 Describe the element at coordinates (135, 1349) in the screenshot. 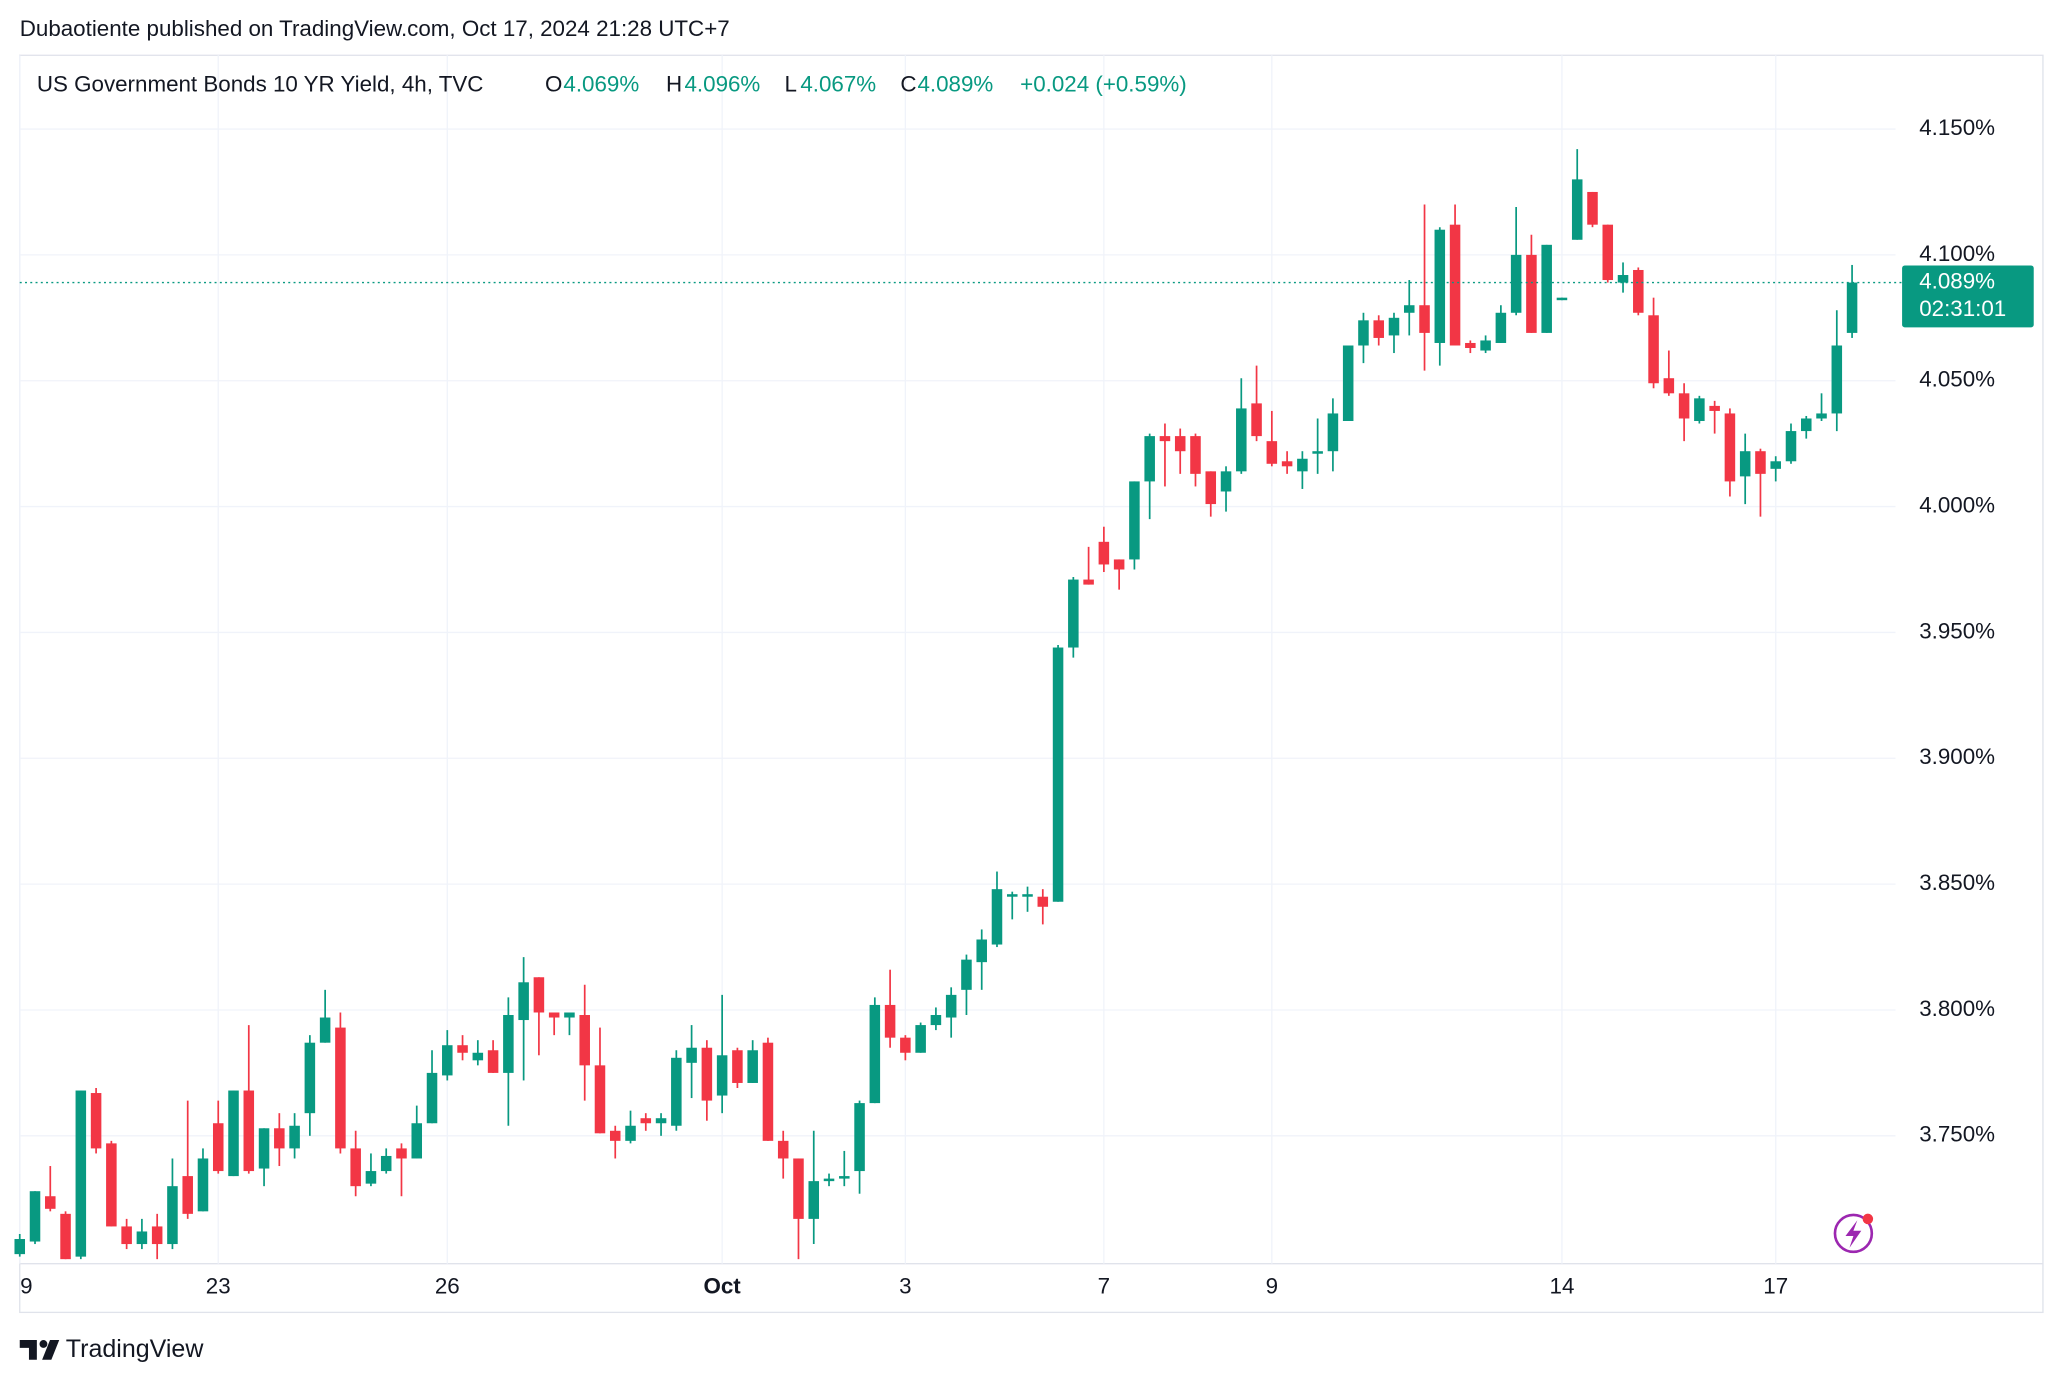

I see `brand-name: TradingView` at that location.